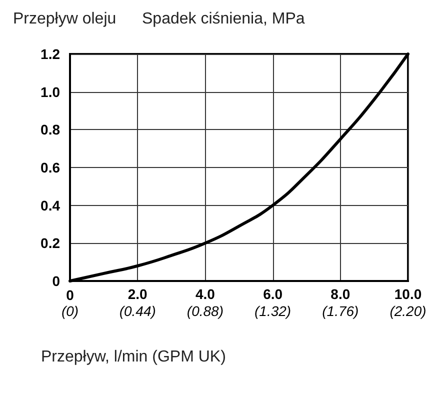  Describe the element at coordinates (64, 19) in the screenshot. I see `chart-title: Przepływ oleju` at that location.